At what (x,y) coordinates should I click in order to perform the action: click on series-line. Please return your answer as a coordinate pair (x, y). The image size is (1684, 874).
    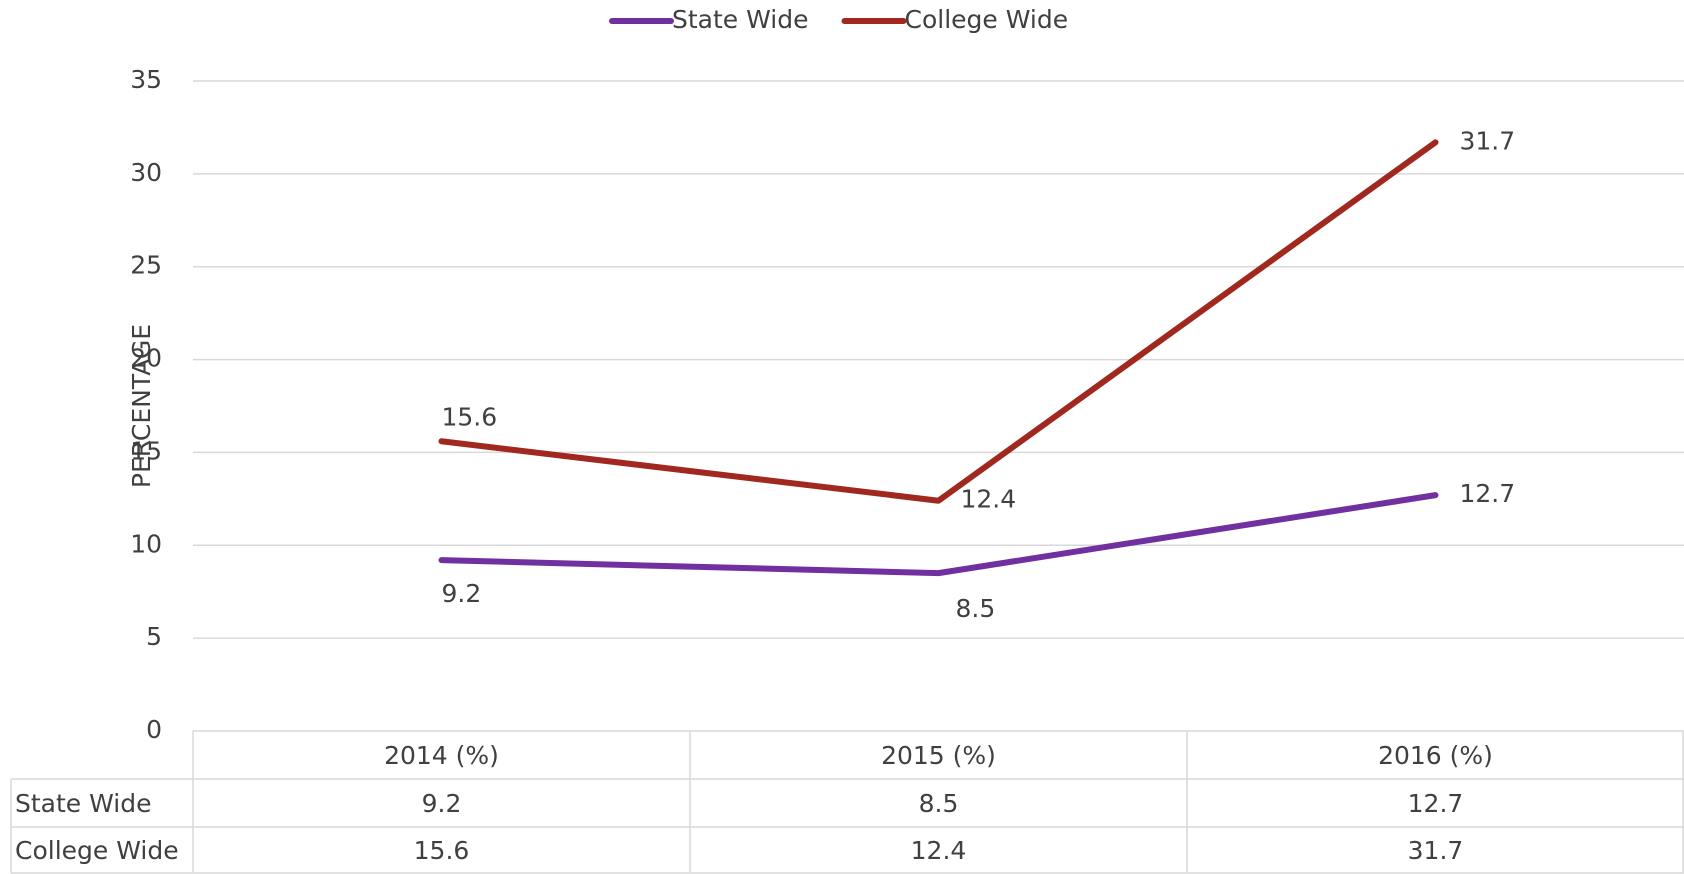
    Looking at the image, I should click on (938, 534).